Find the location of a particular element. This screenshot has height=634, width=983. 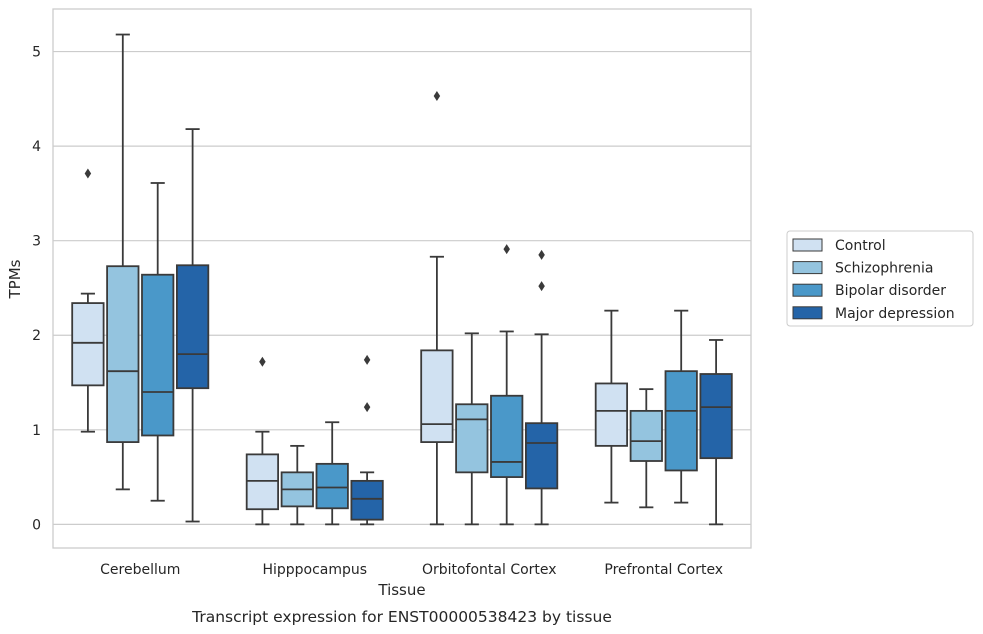

y-tick-label: 0 is located at coordinates (36, 525).